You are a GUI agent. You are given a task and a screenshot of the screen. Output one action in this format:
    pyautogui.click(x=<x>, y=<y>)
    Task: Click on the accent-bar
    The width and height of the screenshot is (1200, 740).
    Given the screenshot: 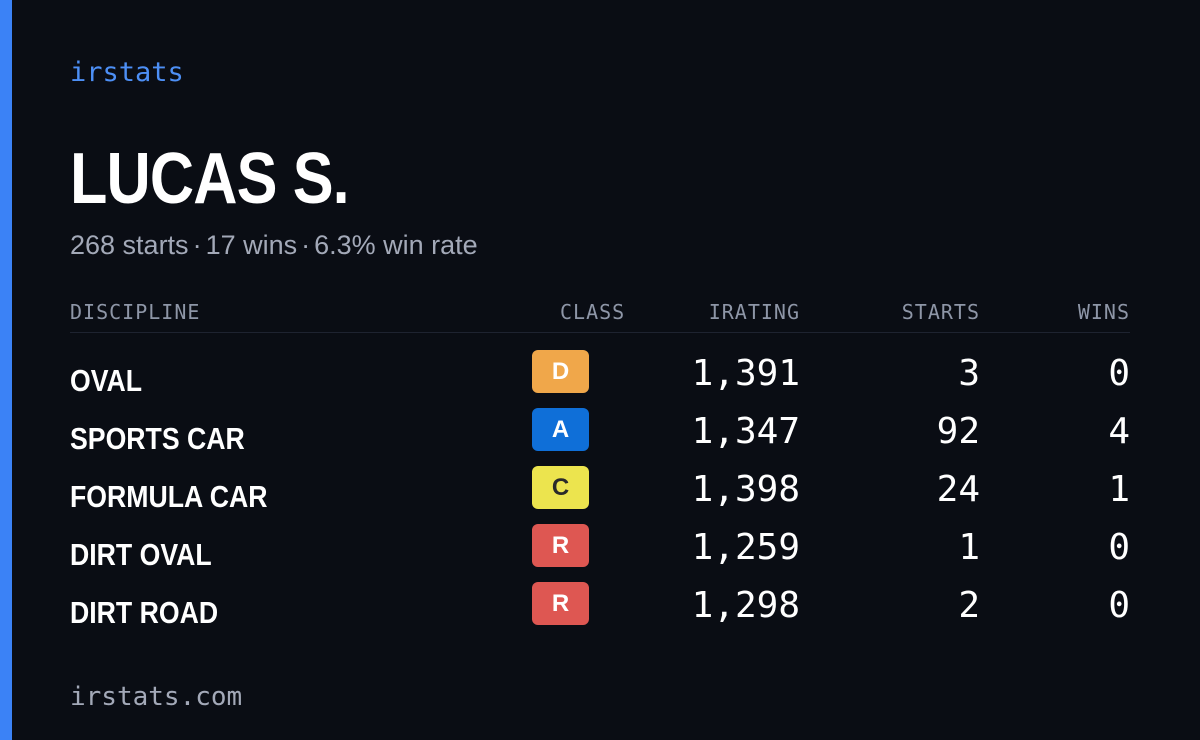 What is the action you would take?
    pyautogui.click(x=6, y=370)
    